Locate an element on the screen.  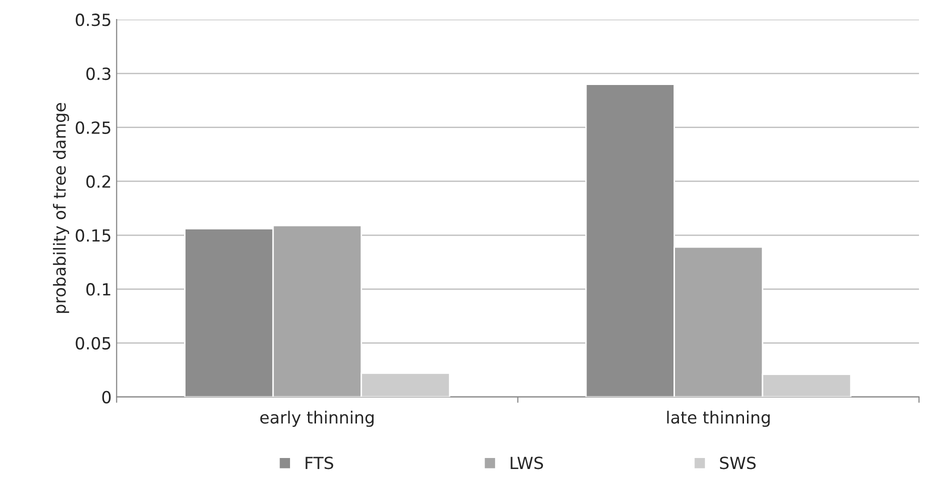
x-tick-label: early thinning is located at coordinates (317, 418).